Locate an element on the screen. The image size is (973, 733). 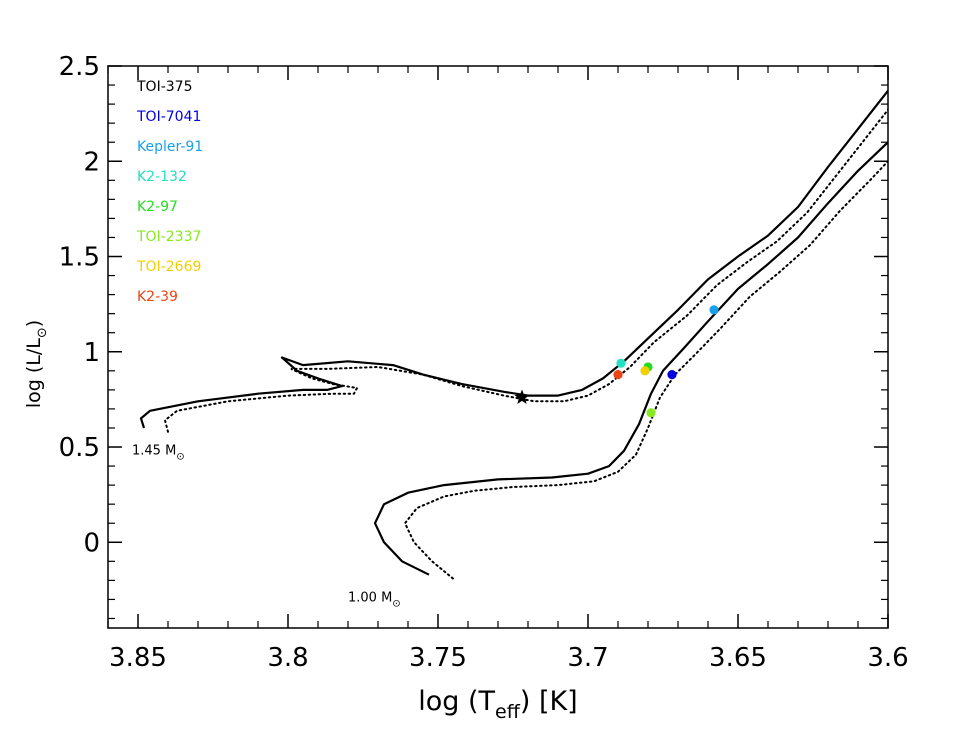
legend-entry-toi-375: TOI-375 is located at coordinates (164, 87).